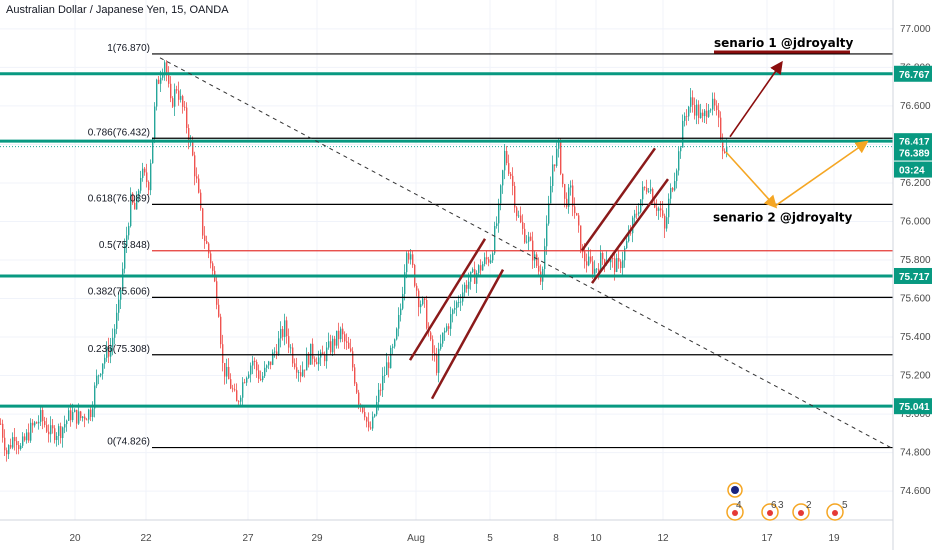 Image resolution: width=932 pixels, height=550 pixels. What do you see at coordinates (915, 29) in the screenshot?
I see `price-tick: 77.000` at bounding box center [915, 29].